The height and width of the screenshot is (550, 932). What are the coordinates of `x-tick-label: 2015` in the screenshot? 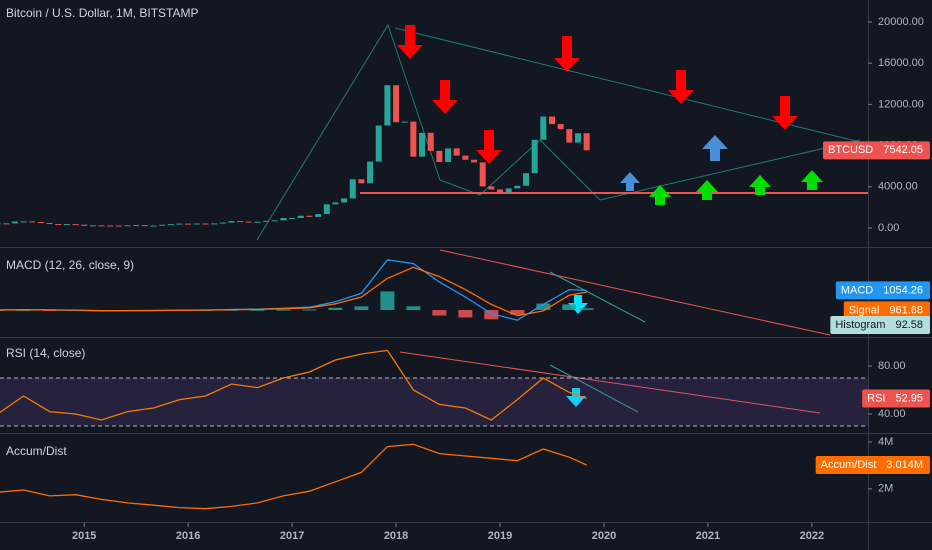 It's located at (84, 536).